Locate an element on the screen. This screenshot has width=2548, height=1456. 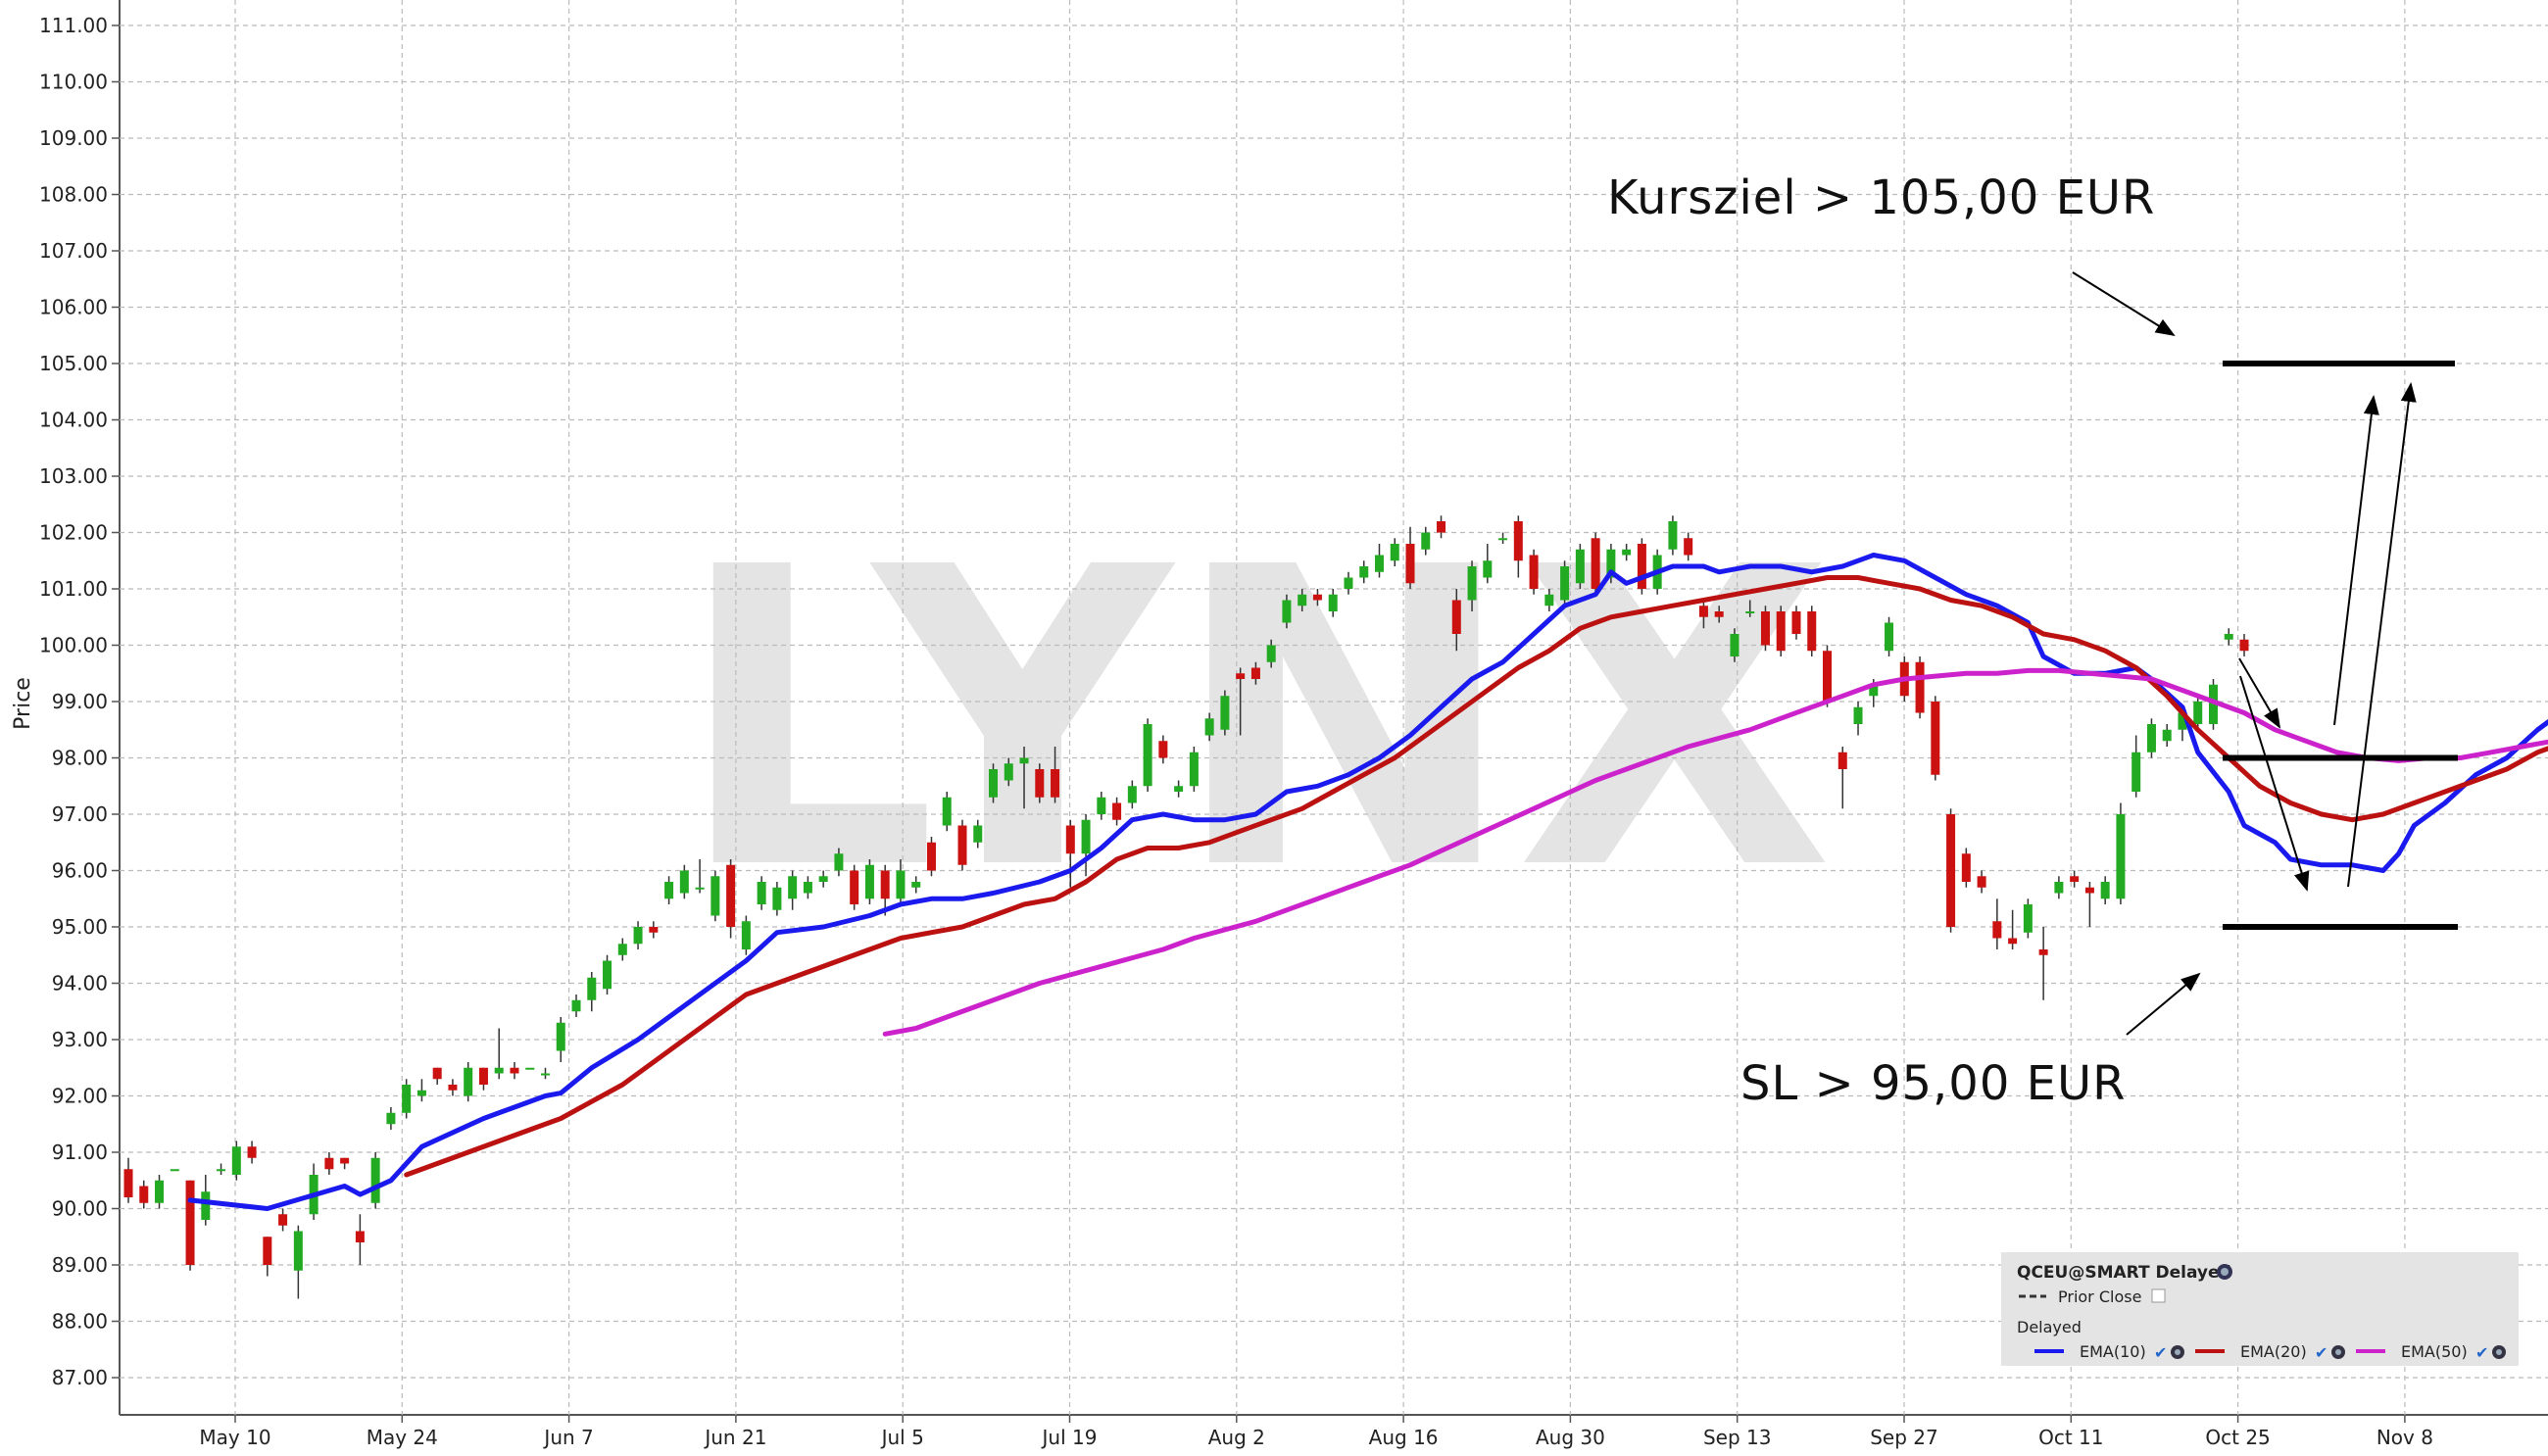
x-tick-label: Jun 7 is located at coordinates (567, 1437).